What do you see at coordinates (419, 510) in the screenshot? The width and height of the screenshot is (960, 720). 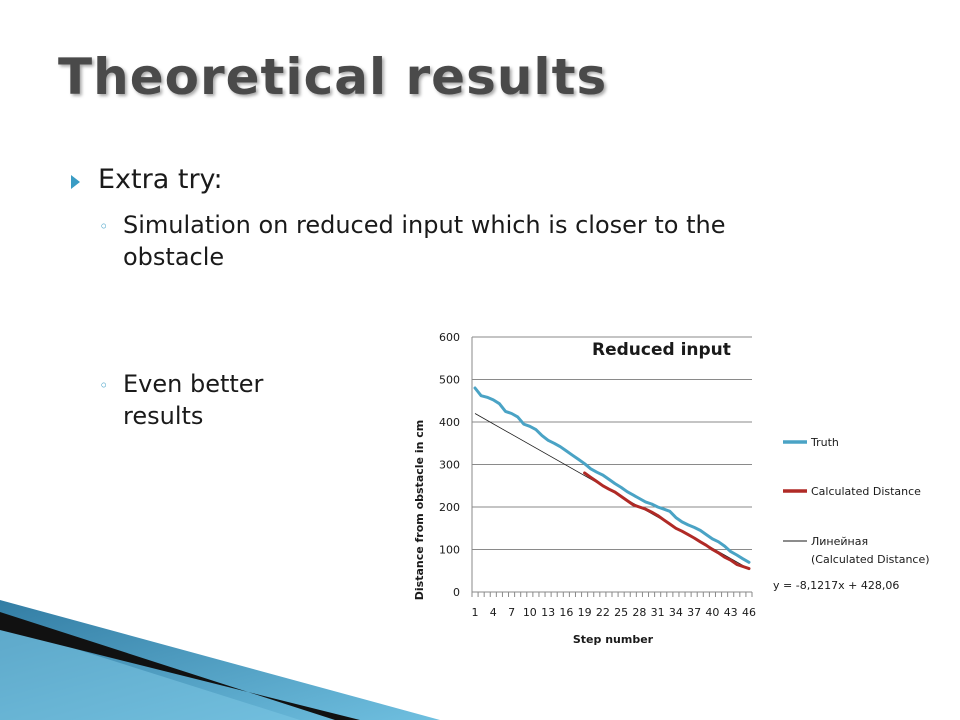 I see `y-axis-title: Distance from obstacle in cm` at bounding box center [419, 510].